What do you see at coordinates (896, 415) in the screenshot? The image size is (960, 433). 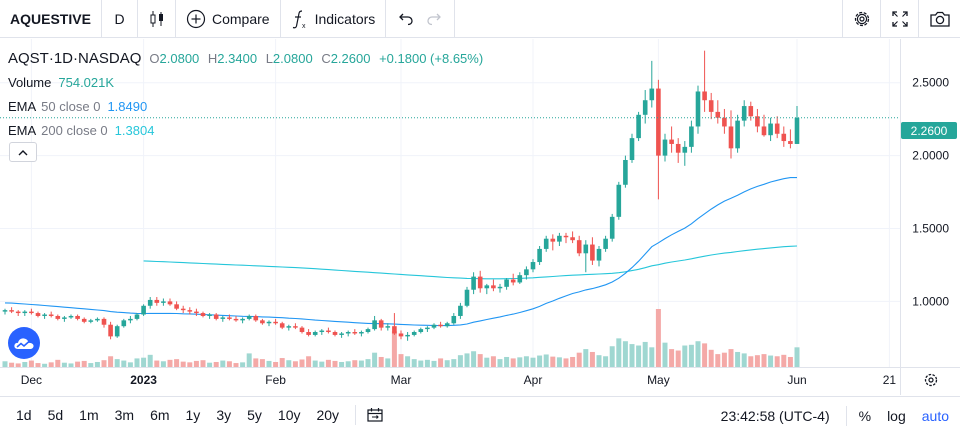 I see `log-toggle: log` at bounding box center [896, 415].